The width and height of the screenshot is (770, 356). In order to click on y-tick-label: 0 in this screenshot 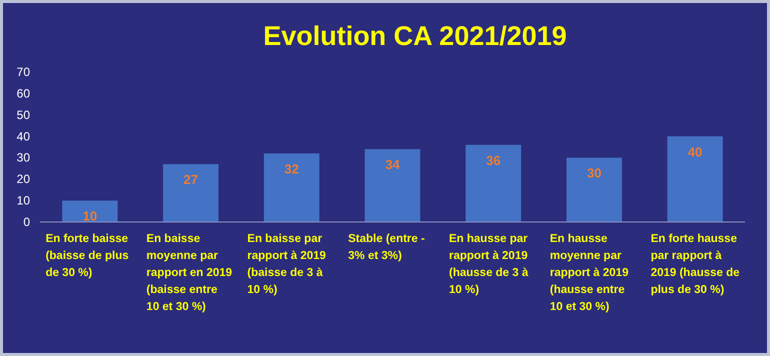, I will do `click(26, 222)`.